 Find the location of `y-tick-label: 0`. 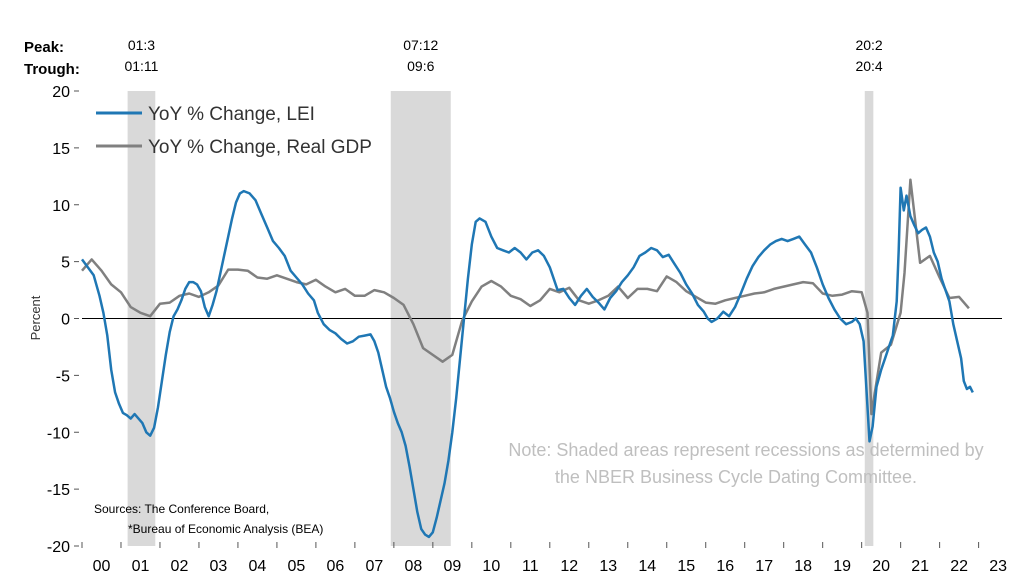

y-tick-label: 0 is located at coordinates (65, 320).